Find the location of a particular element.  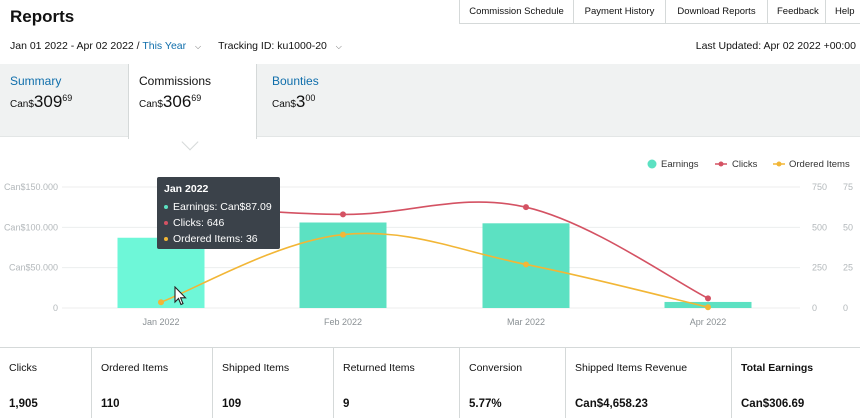

stat-value: Can$306.69 is located at coordinates (773, 404).